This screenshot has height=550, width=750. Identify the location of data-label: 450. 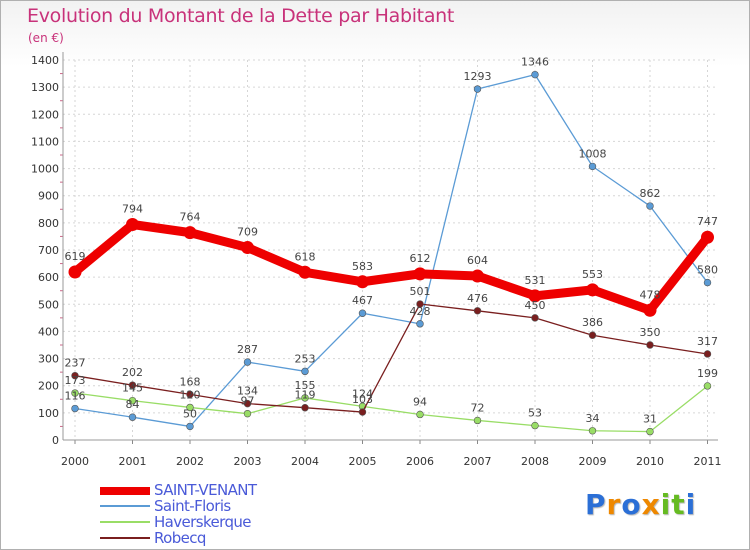
(535, 305).